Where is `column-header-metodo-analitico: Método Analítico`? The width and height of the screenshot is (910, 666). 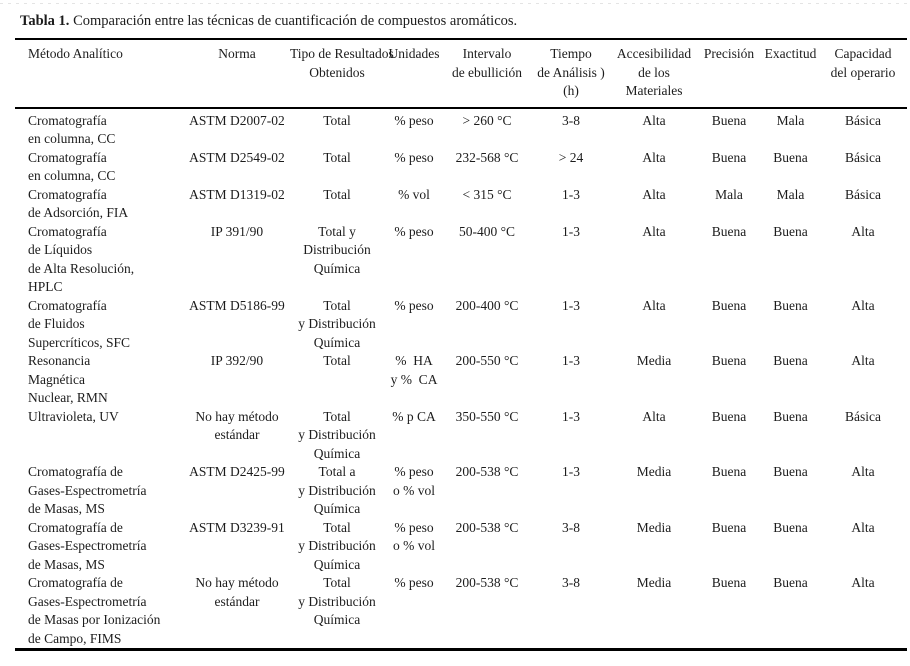 column-header-metodo-analitico: Método Analítico is located at coordinates (75, 53).